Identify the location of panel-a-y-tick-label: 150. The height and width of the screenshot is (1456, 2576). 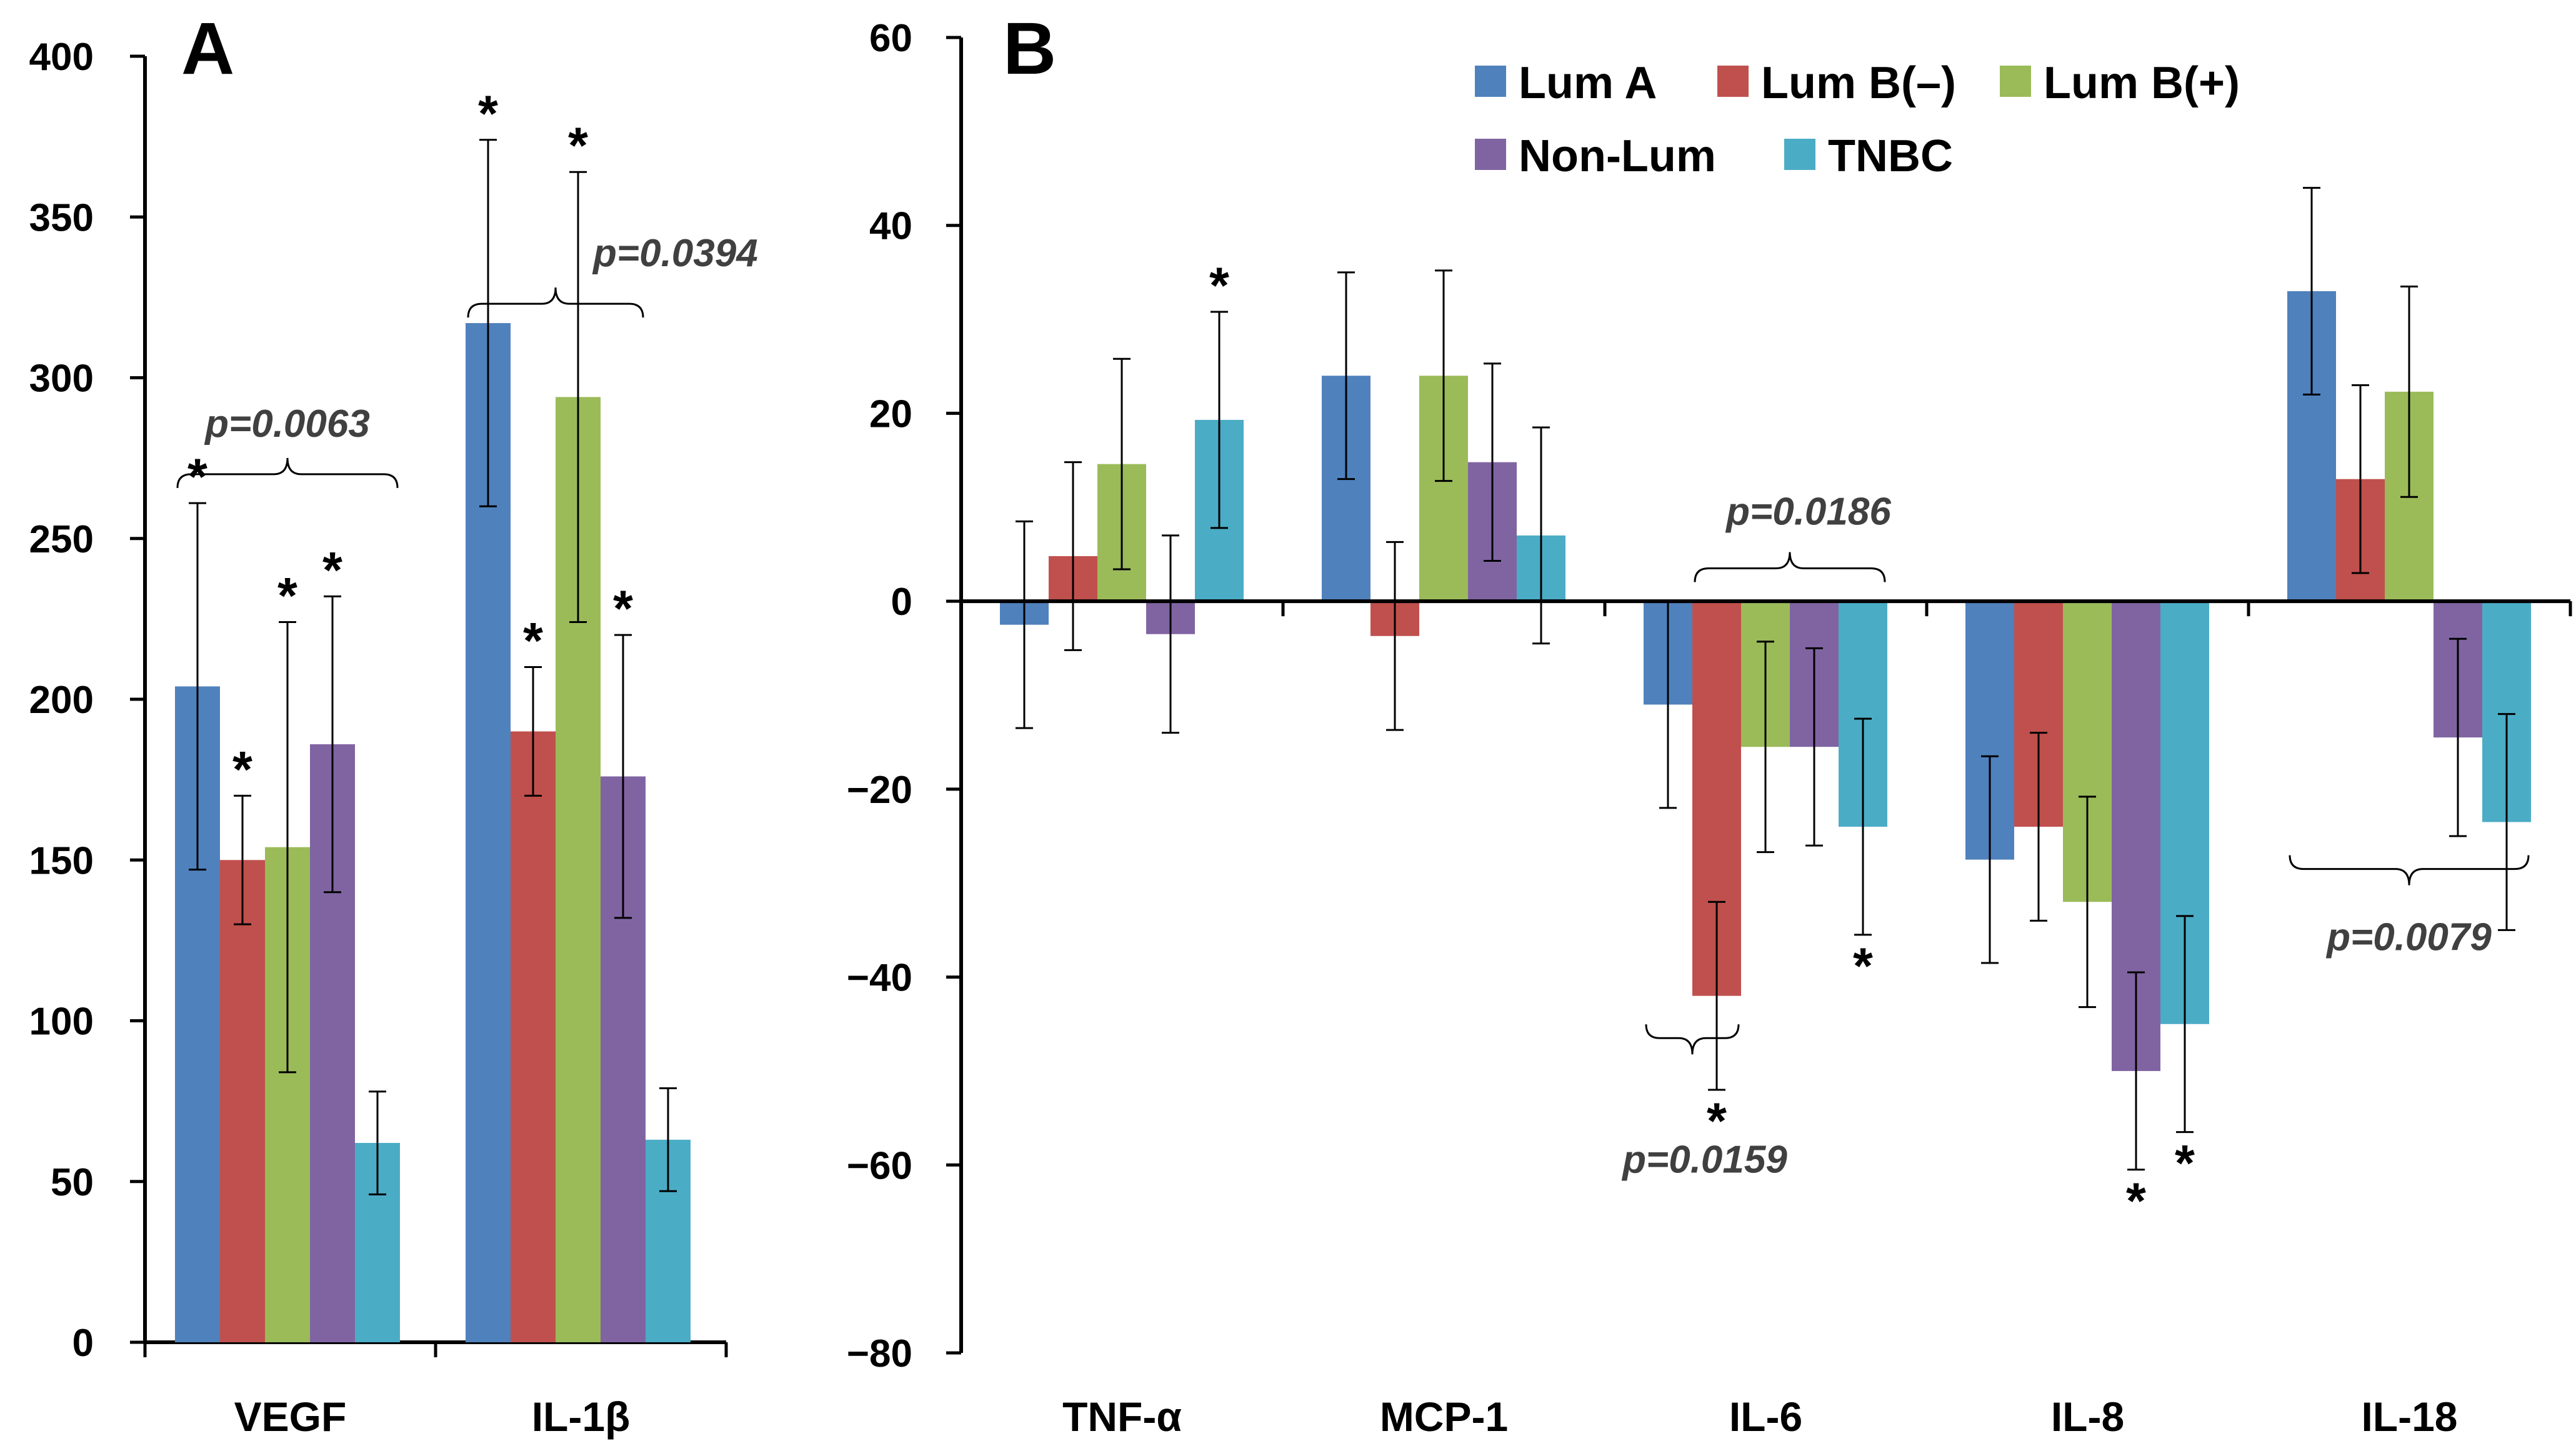
(61, 861).